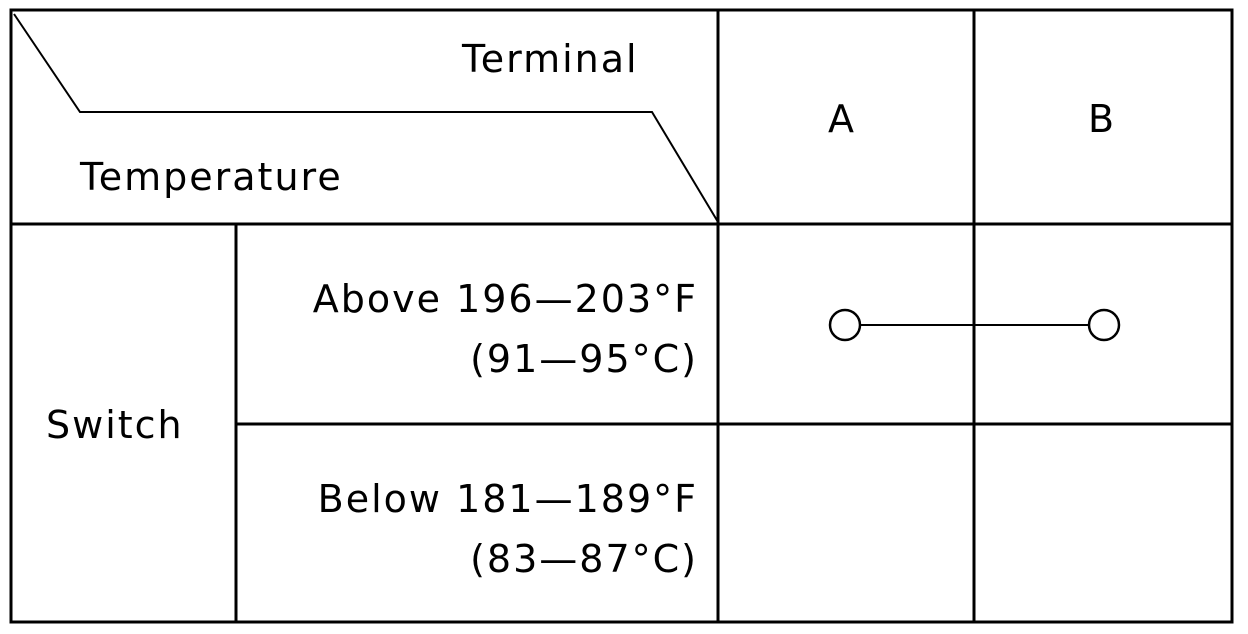 The width and height of the screenshot is (1248, 634). Describe the element at coordinates (115, 425) in the screenshot. I see `switch-label: Switch` at that location.